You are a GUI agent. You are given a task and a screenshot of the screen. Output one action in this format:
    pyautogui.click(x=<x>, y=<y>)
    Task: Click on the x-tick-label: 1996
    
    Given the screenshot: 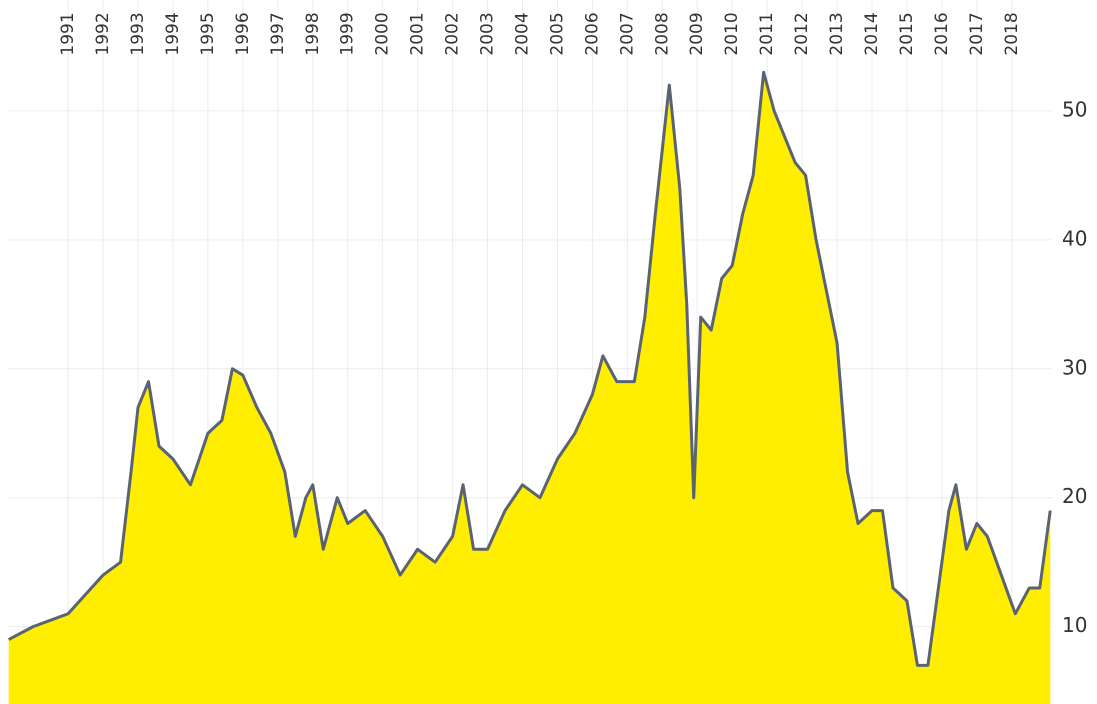 What is the action you would take?
    pyautogui.click(x=243, y=33)
    